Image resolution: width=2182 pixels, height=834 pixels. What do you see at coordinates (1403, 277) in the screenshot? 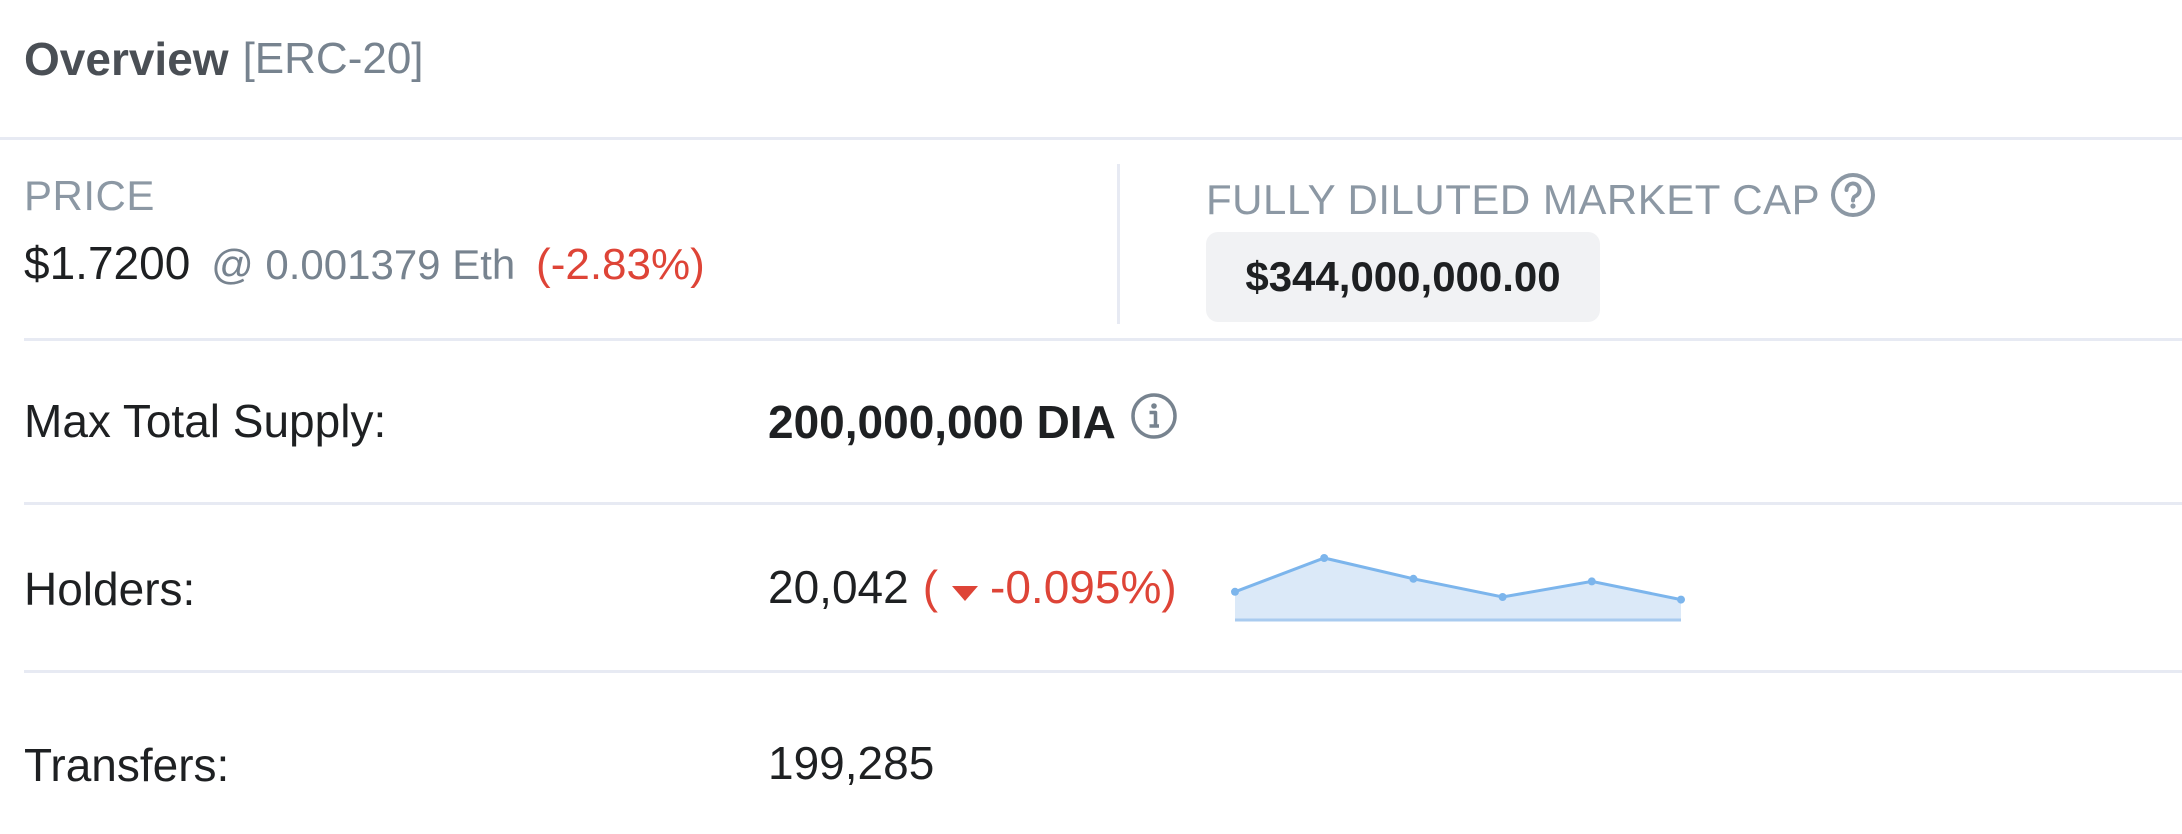
I see `market-cap-value: $344,000,000.00` at bounding box center [1403, 277].